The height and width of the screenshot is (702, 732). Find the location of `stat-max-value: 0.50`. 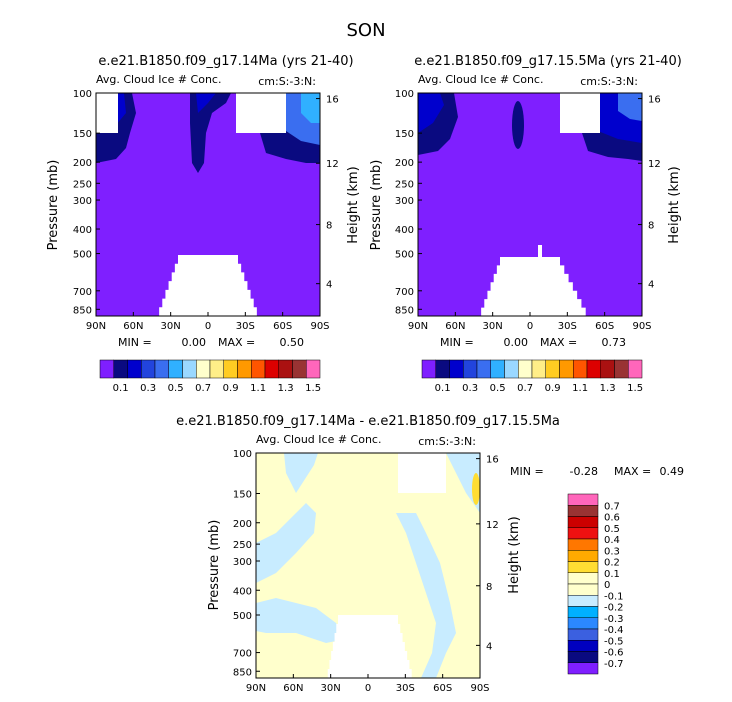

stat-max-value: 0.50 is located at coordinates (292, 342).